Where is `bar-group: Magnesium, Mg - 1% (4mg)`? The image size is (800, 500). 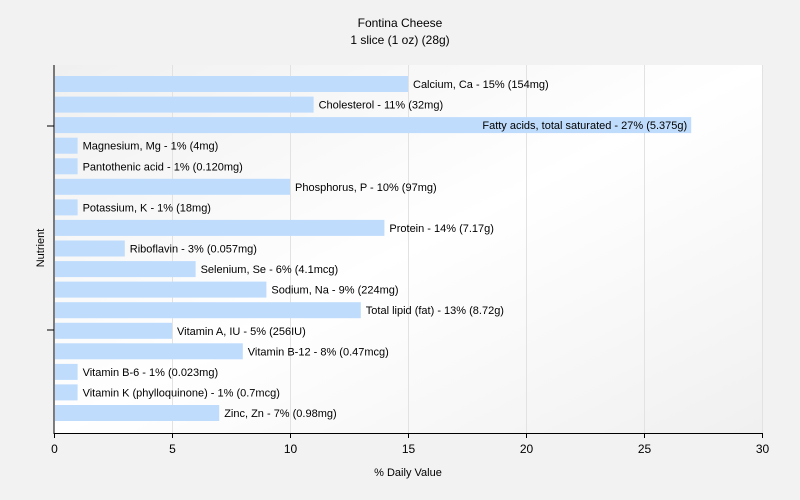
bar-group: Magnesium, Mg - 1% (4mg) is located at coordinates (137, 145).